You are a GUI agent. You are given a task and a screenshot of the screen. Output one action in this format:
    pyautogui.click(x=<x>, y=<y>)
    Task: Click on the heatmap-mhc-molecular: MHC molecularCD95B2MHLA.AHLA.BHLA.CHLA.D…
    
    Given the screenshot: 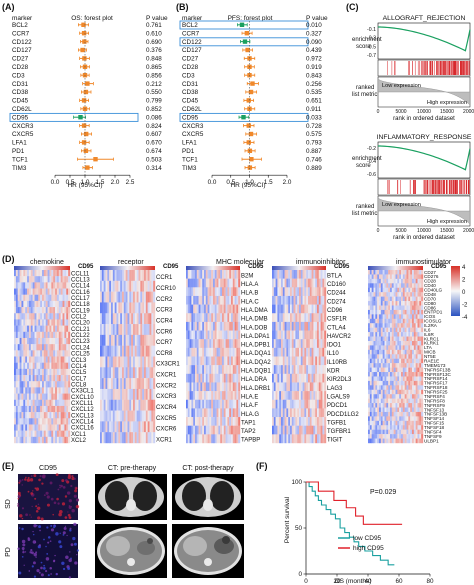 What is the action you would take?
    pyautogui.click(x=228, y=351)
    